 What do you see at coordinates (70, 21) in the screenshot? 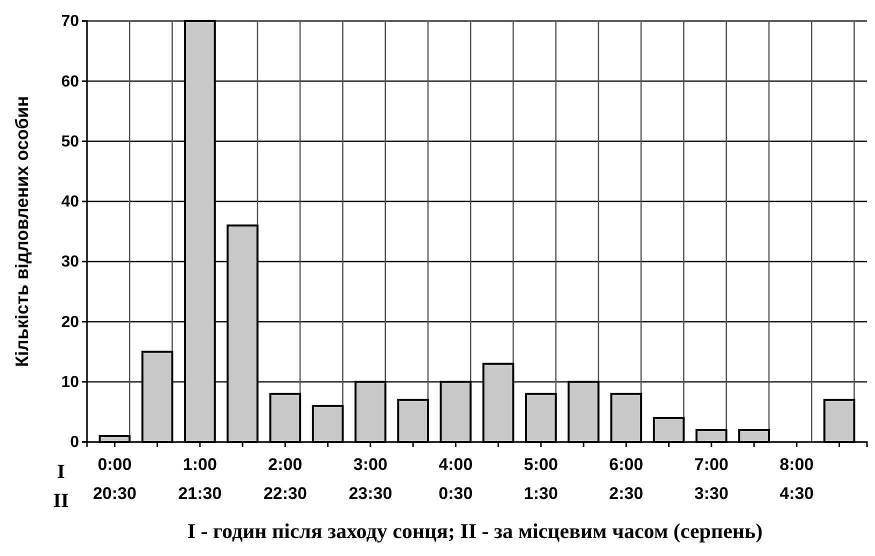
I see `y-tick-label: 70` at bounding box center [70, 21].